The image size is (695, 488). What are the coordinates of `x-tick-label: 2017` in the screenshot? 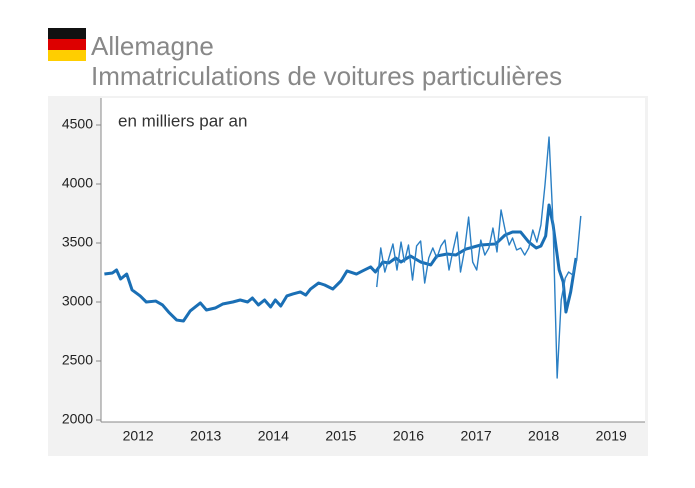 It's located at (475, 436).